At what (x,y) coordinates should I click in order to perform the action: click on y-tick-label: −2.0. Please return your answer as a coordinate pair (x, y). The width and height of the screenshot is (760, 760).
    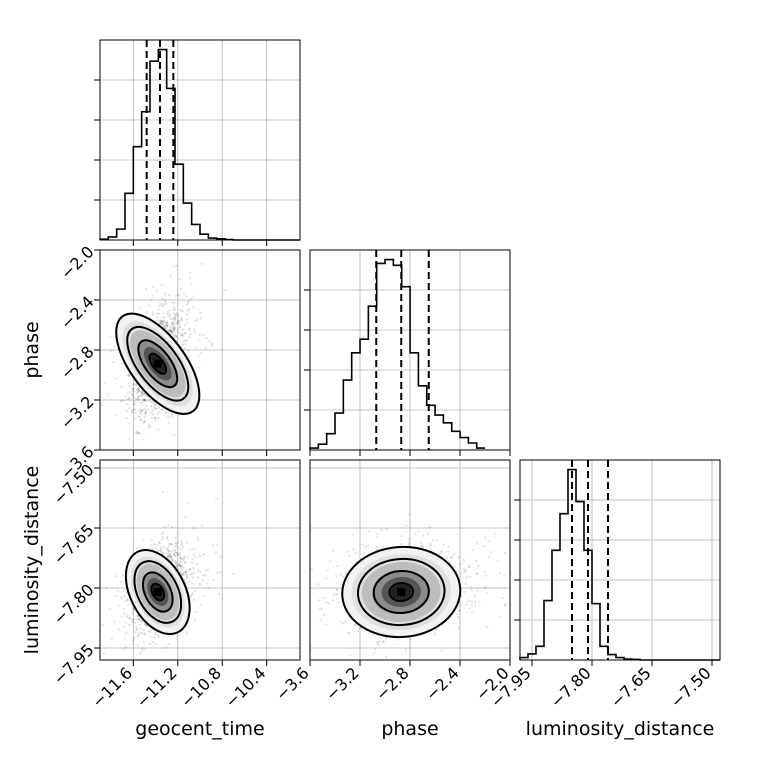
    Looking at the image, I should click on (77, 262).